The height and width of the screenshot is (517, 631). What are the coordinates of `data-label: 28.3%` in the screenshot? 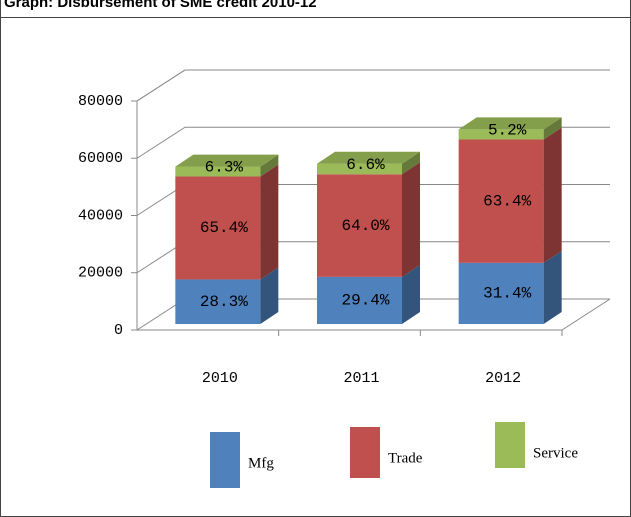 It's located at (224, 302).